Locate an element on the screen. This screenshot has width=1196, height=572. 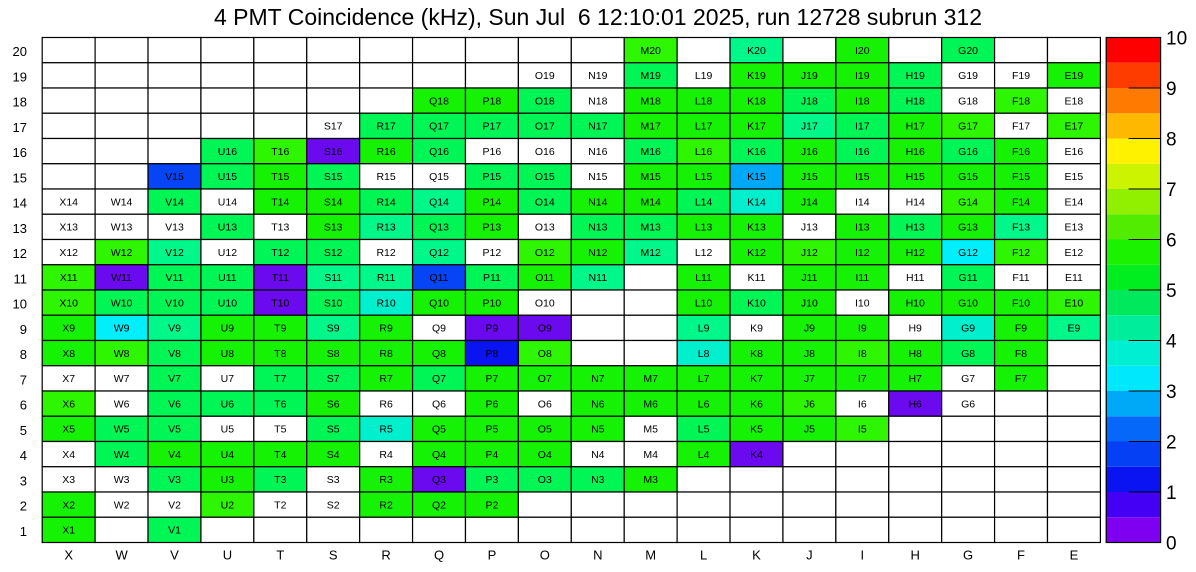
svg-text: 5 is located at coordinates (1171, 291).